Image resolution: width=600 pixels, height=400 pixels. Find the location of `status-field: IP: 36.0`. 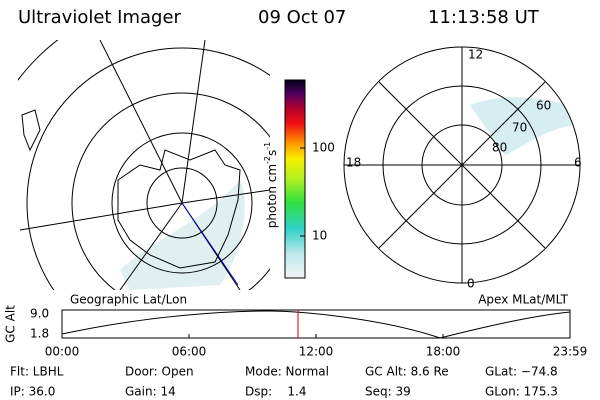

status-field: IP: 36.0 is located at coordinates (32, 392).